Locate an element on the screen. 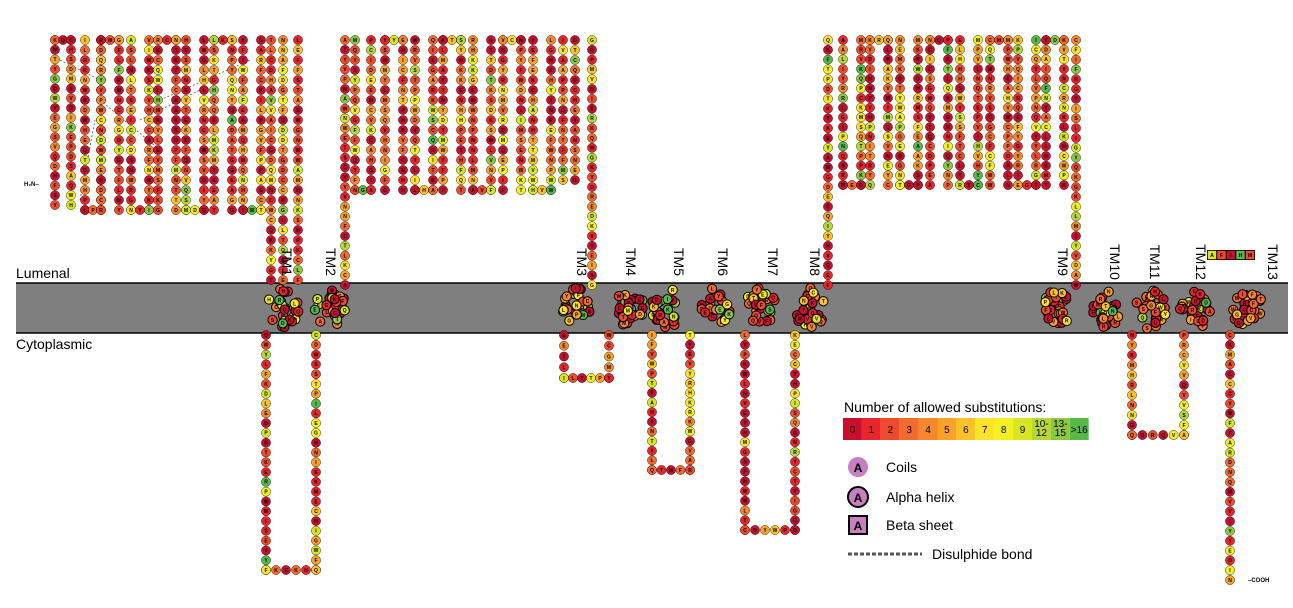 This screenshot has width=1293, height=608. legend-swatch-label: 8 is located at coordinates (1004, 430).